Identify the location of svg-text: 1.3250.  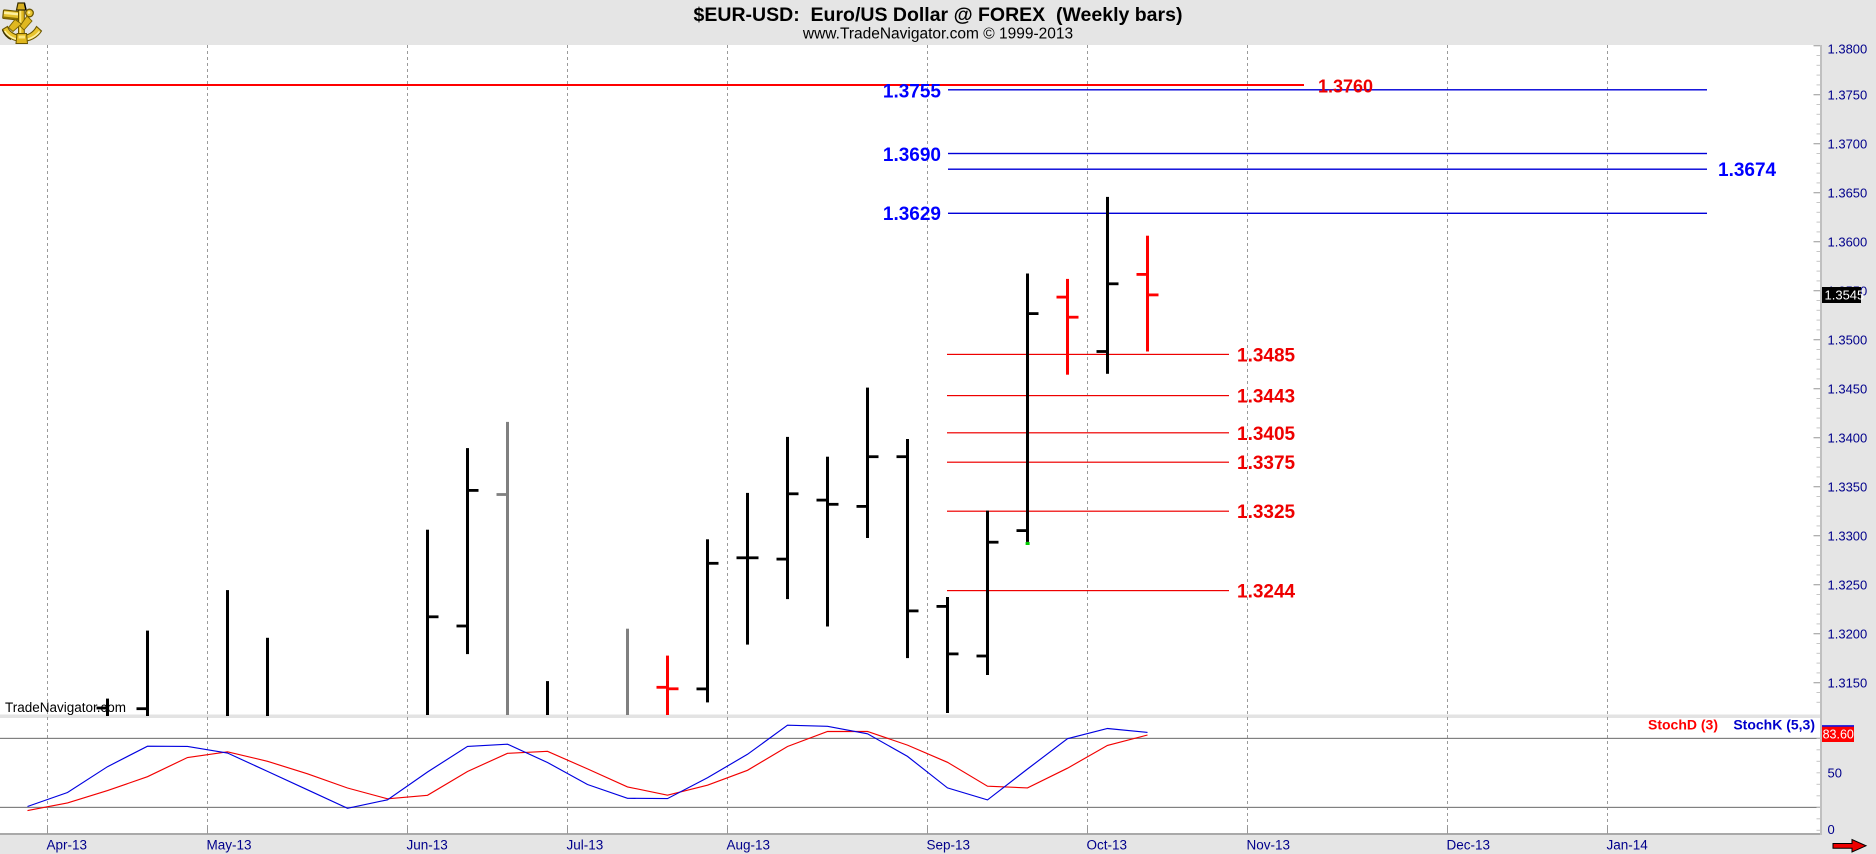
(1848, 584).